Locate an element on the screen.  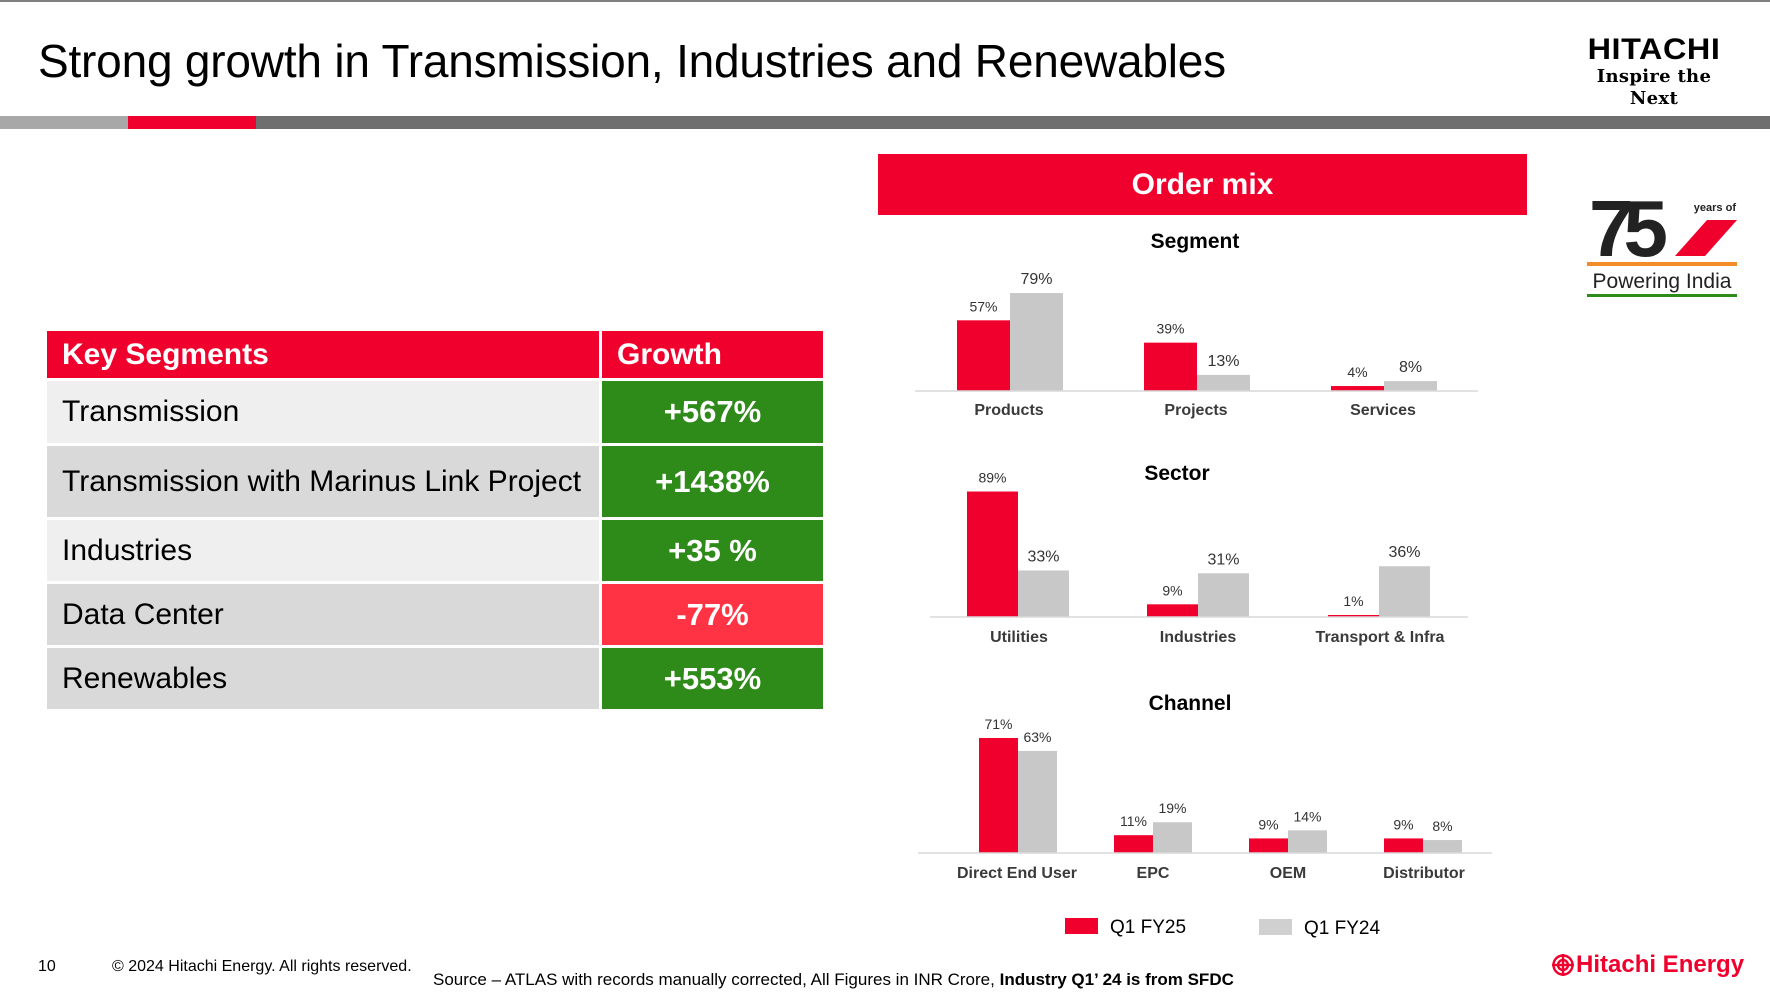
category-label: Utilities is located at coordinates (1019, 637).